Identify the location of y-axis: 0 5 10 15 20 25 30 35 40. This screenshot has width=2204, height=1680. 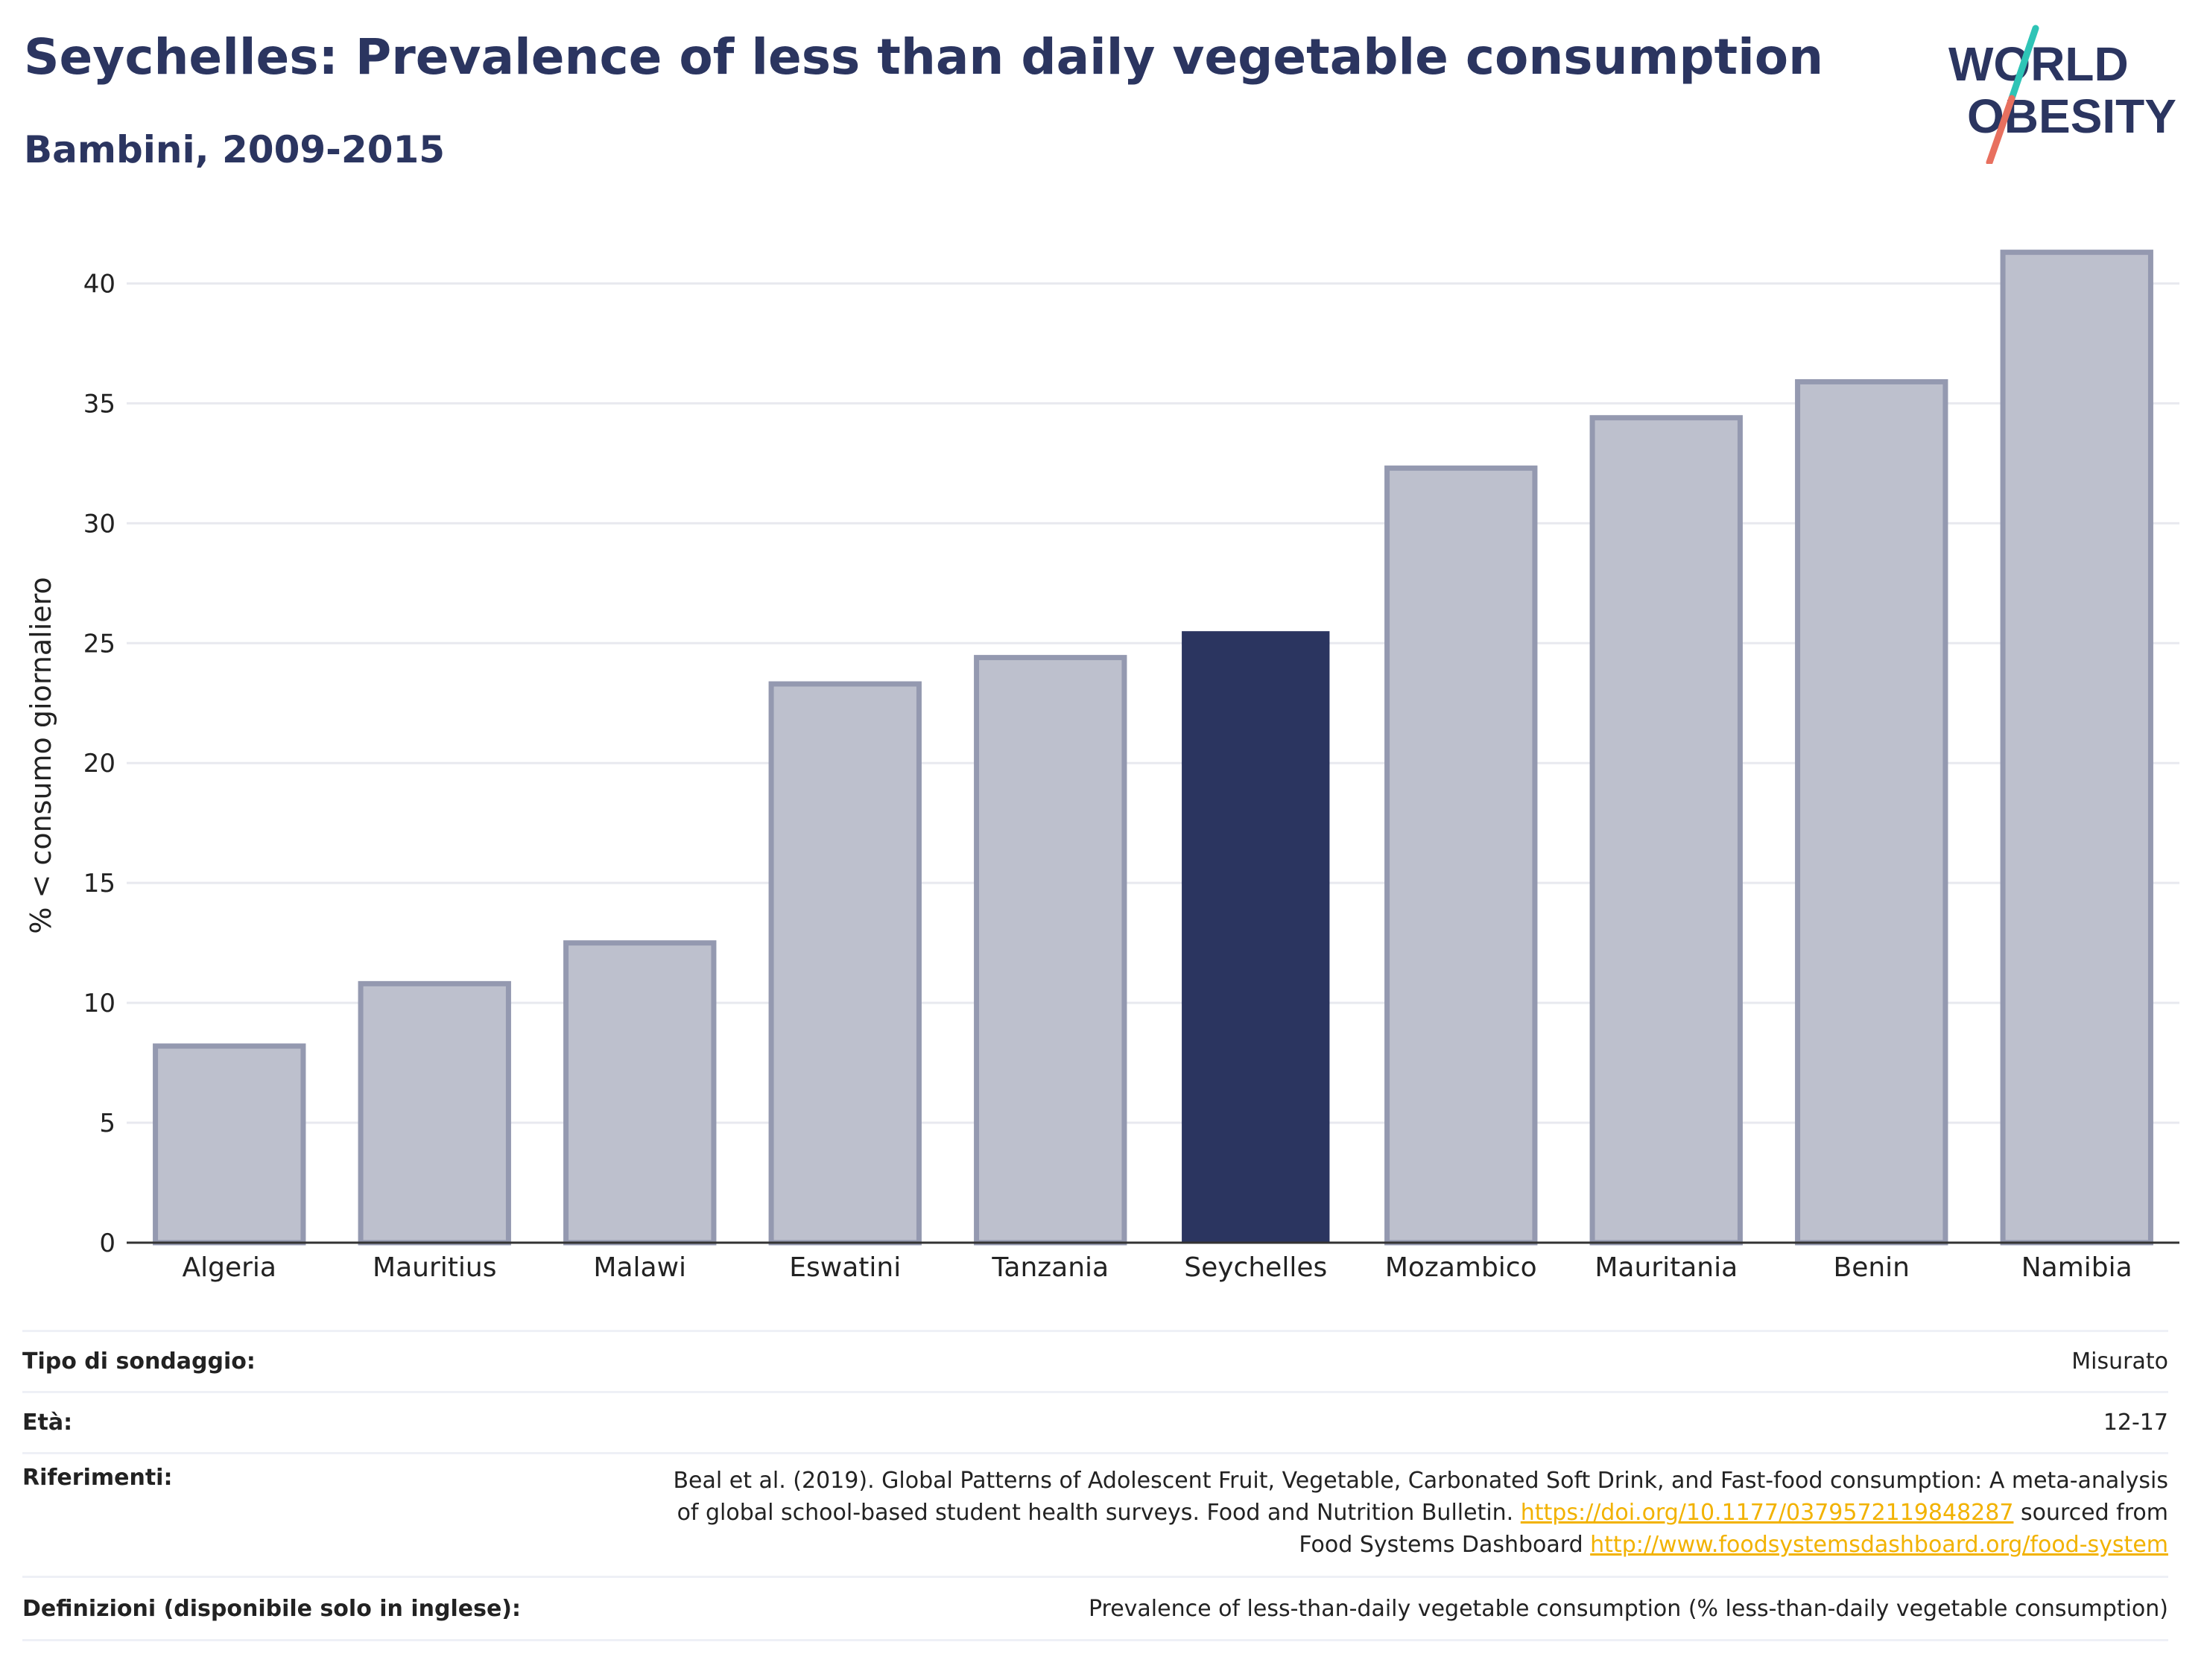
(99, 763).